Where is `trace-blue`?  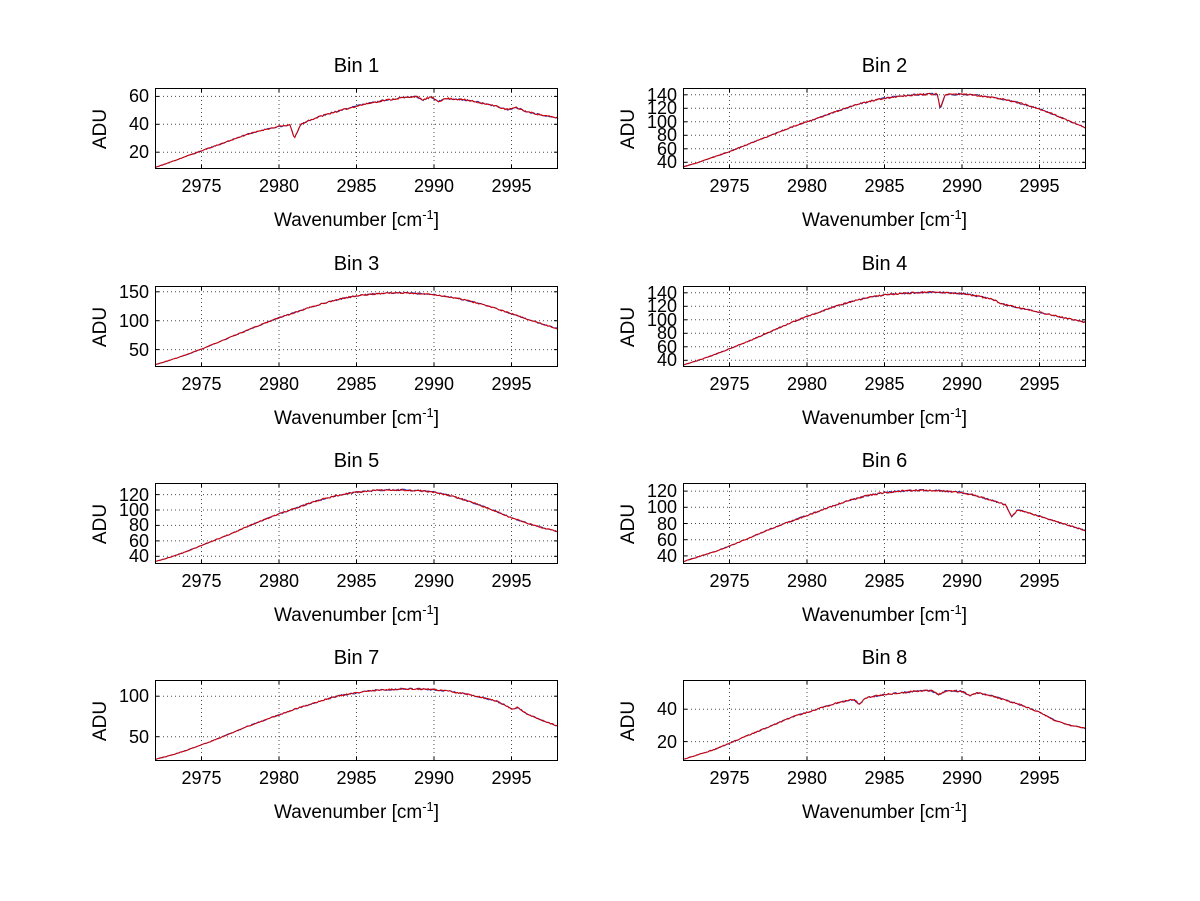 trace-blue is located at coordinates (356, 328).